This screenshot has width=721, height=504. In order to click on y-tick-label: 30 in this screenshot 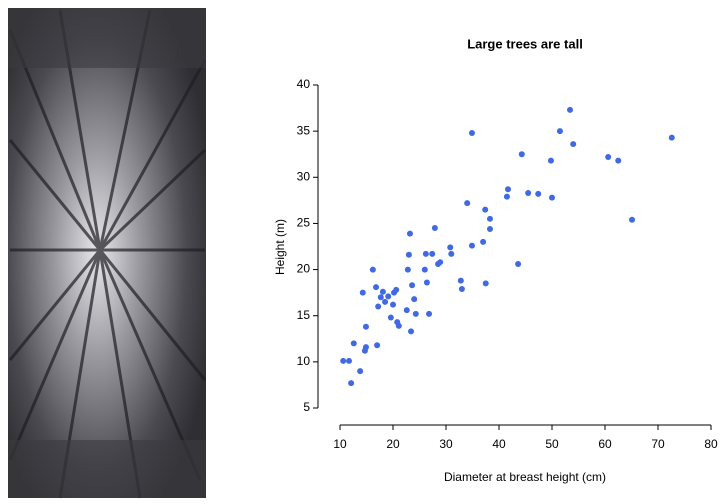, I will do `click(304, 176)`.